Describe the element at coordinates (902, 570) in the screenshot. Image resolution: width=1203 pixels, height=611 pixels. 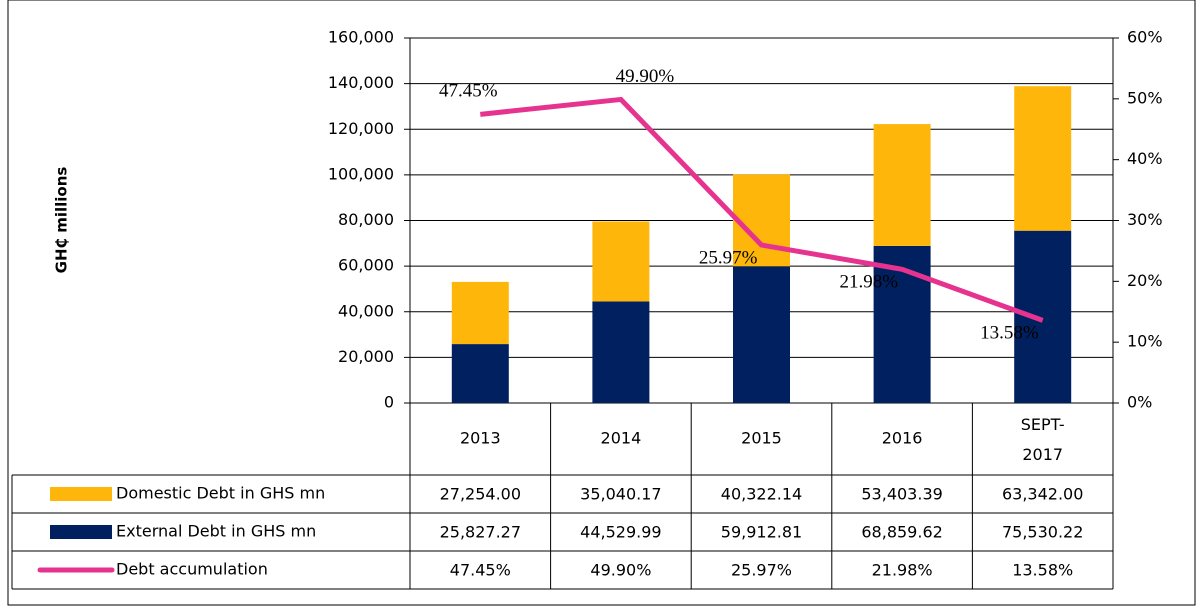
I see `table-cell: 21.98%` at that location.